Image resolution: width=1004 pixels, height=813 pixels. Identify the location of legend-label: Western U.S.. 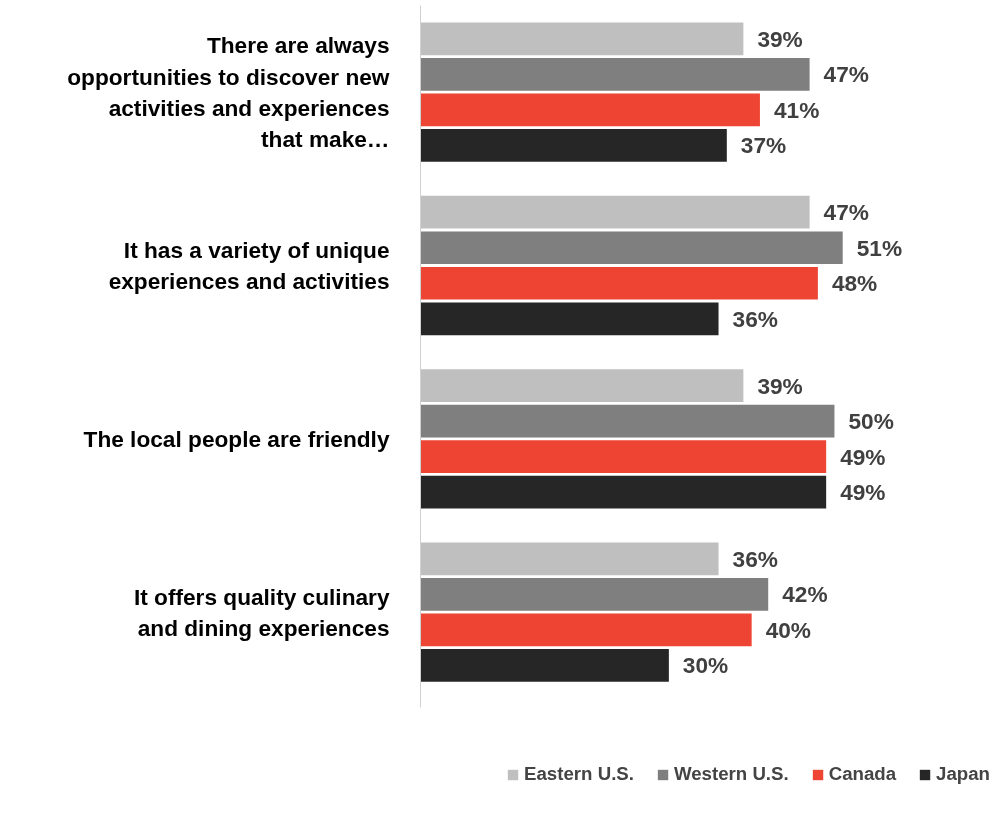
(731, 774).